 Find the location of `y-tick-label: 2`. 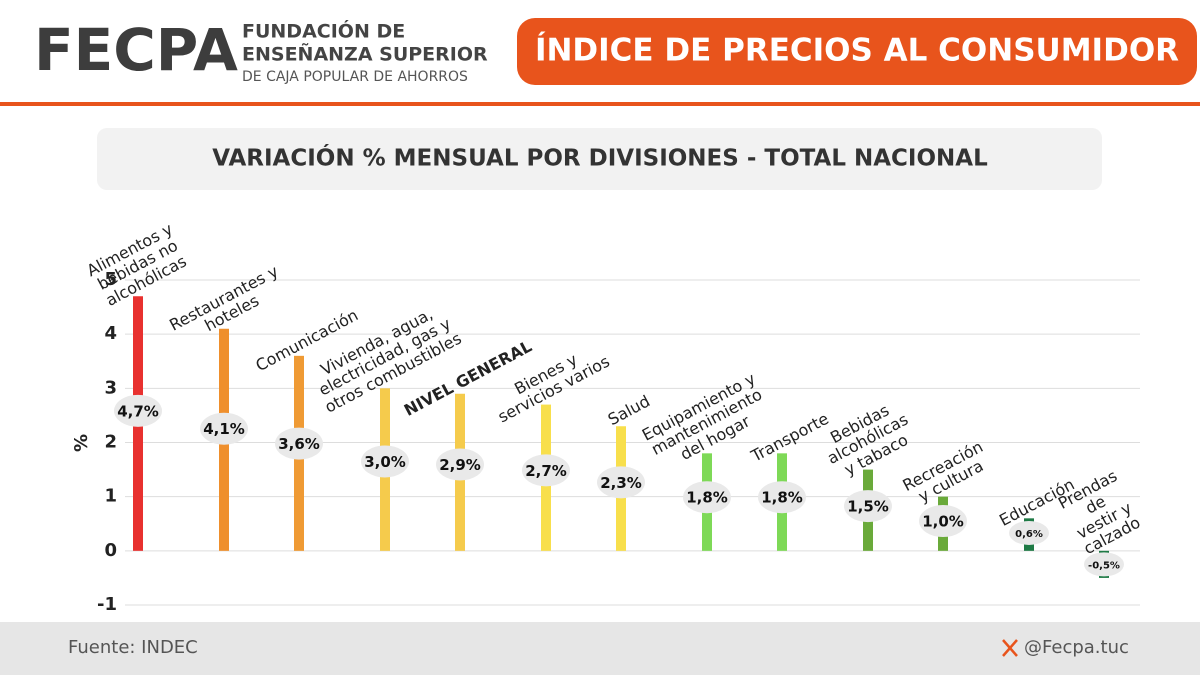

y-tick-label: 2 is located at coordinates (110, 442).